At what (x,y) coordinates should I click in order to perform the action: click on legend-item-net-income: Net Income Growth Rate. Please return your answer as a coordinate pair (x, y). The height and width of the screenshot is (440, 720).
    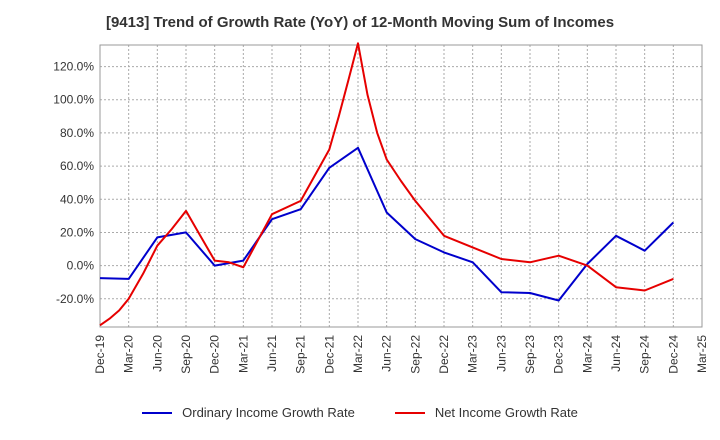
    Looking at the image, I should click on (486, 412).